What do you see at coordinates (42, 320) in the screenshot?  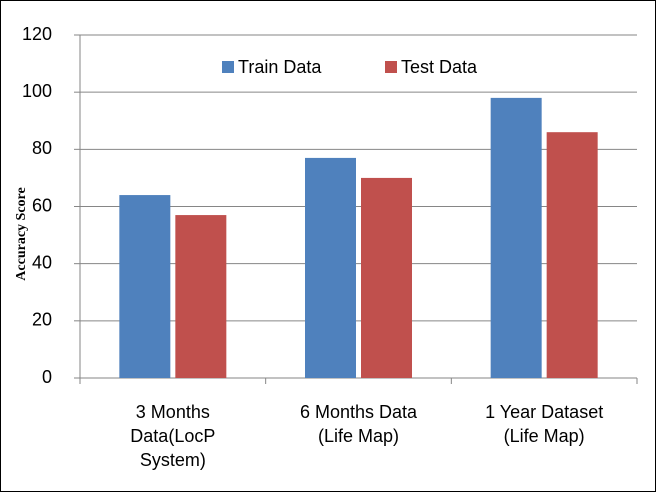 I see `y-tick-label: 20` at bounding box center [42, 320].